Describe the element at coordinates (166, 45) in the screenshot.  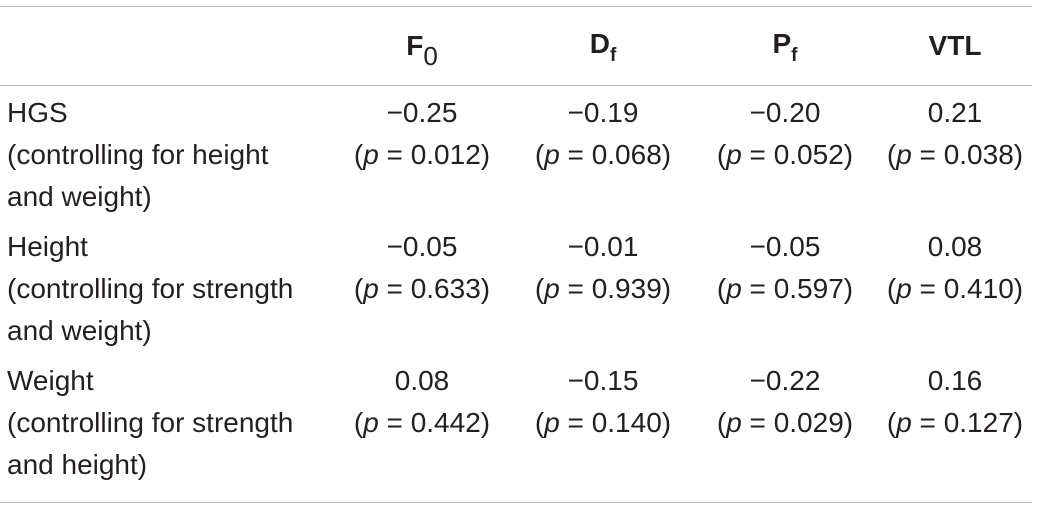
I see `header-empty` at that location.